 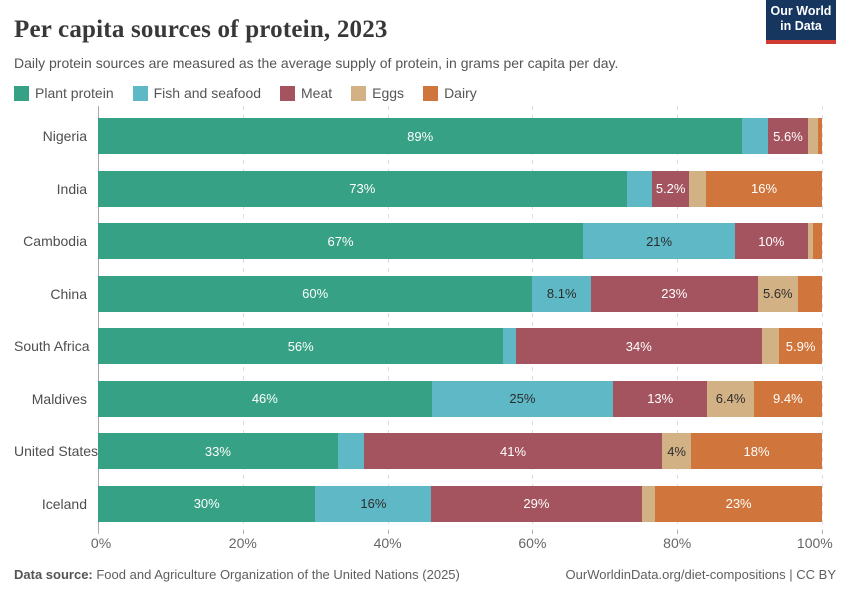 I want to click on bar-segment-dairy: 18%, so click(x=756, y=451).